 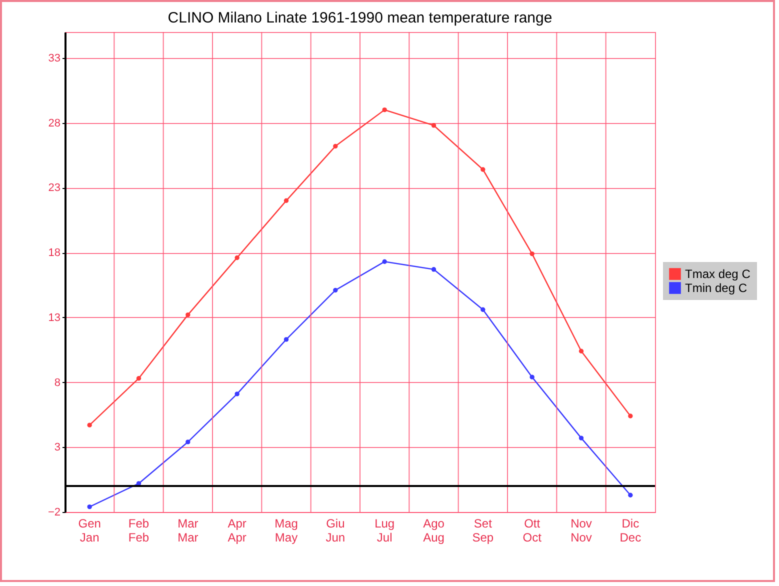 What do you see at coordinates (384, 530) in the screenshot?
I see `x-tick-label: Lug Jul` at bounding box center [384, 530].